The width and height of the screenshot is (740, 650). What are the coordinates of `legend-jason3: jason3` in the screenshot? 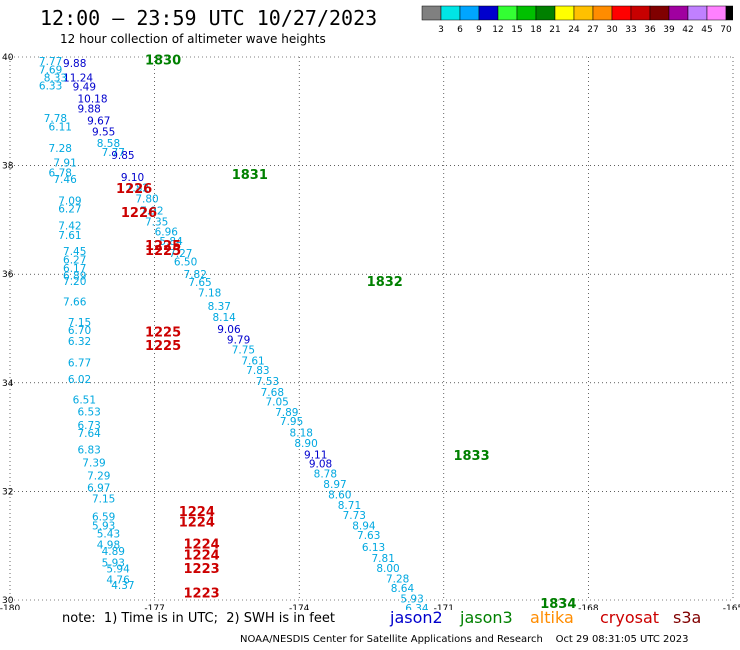 It's located at (486, 617).